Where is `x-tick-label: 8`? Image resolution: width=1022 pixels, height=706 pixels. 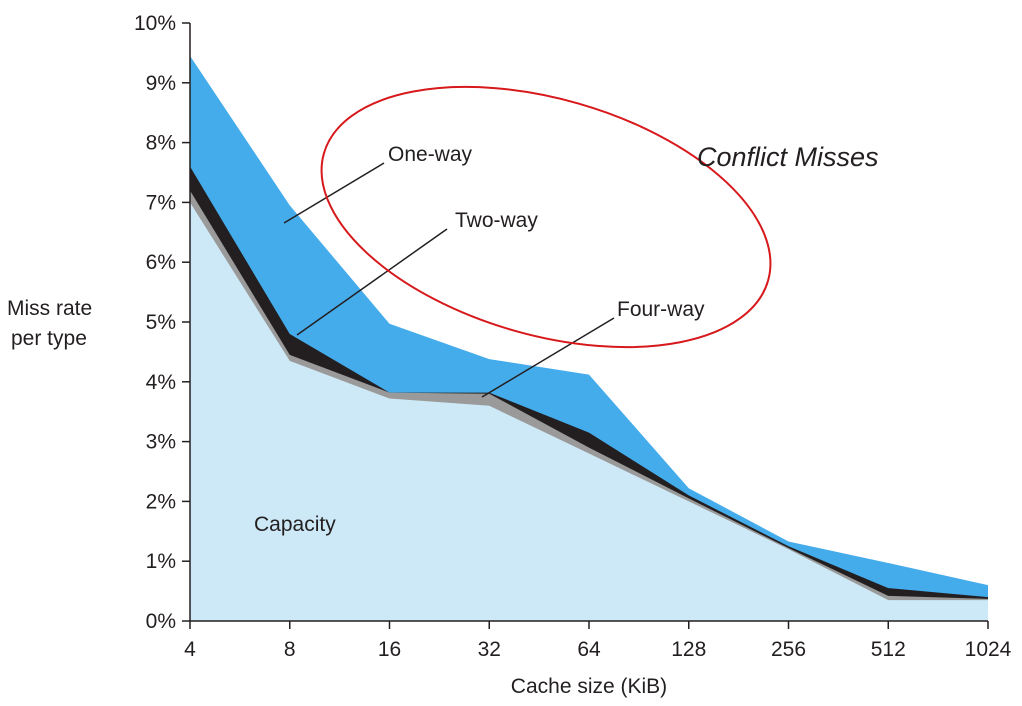 x-tick-label: 8 is located at coordinates (290, 649).